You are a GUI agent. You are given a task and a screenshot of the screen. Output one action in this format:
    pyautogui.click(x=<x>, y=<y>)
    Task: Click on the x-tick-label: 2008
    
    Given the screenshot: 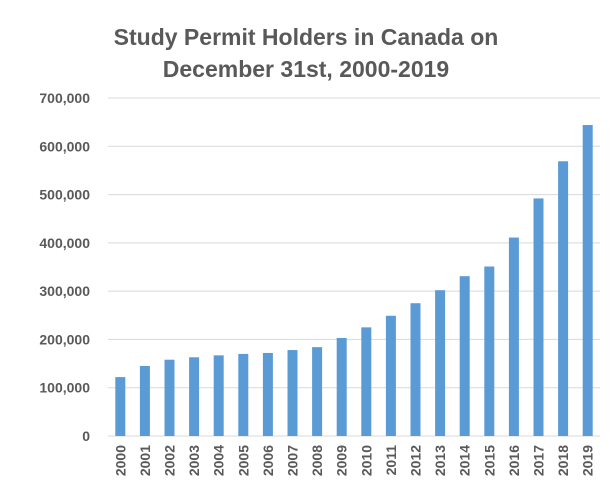 What is the action you would take?
    pyautogui.click(x=317, y=460)
    